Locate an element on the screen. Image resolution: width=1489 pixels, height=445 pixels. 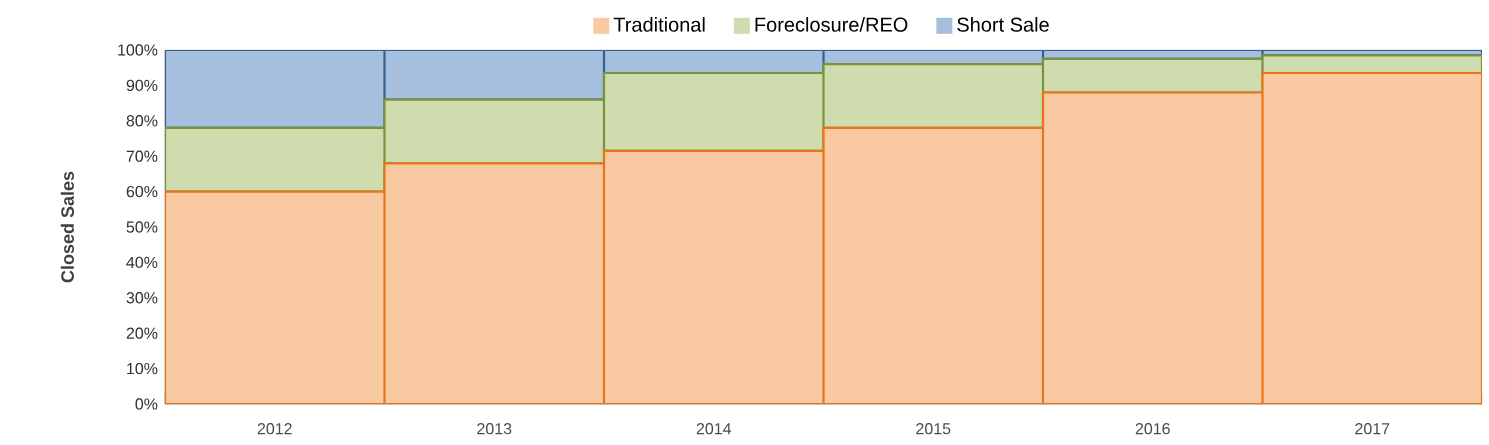
y-tick-label: 100% is located at coordinates (138, 50).